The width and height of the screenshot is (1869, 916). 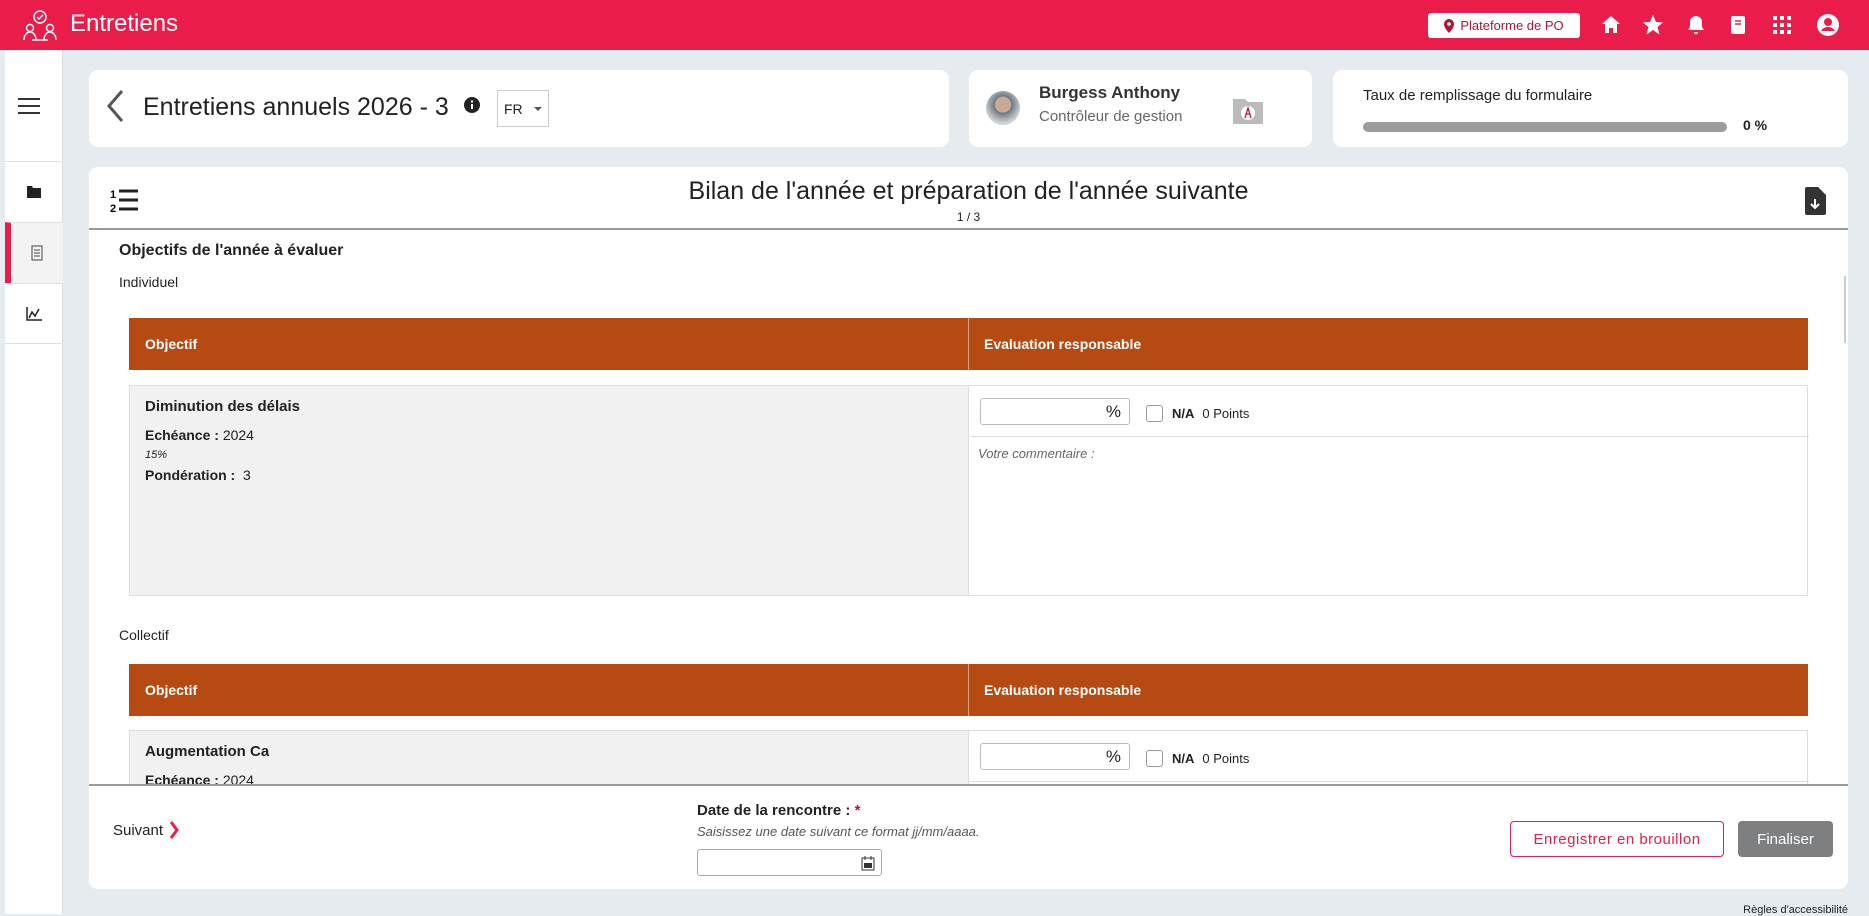 I want to click on book-icon, so click(x=1738, y=25).